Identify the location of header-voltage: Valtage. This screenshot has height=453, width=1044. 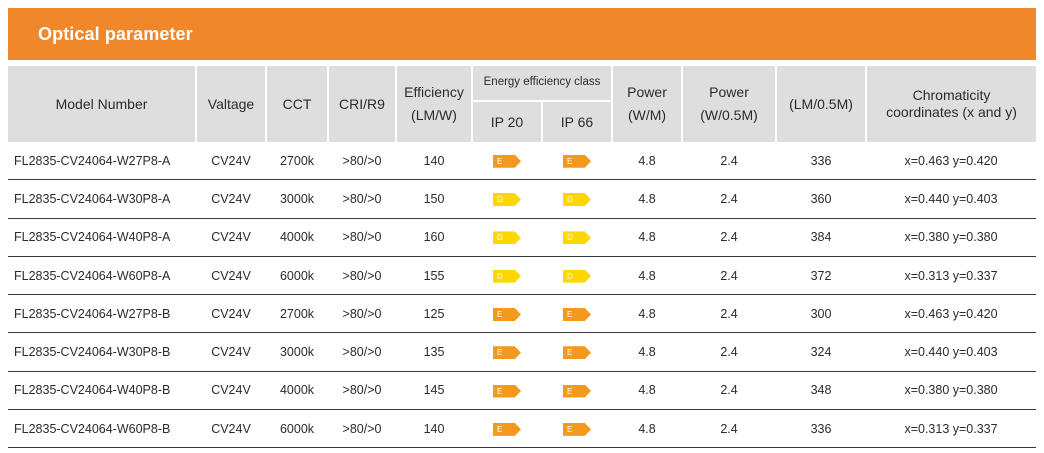
(231, 104).